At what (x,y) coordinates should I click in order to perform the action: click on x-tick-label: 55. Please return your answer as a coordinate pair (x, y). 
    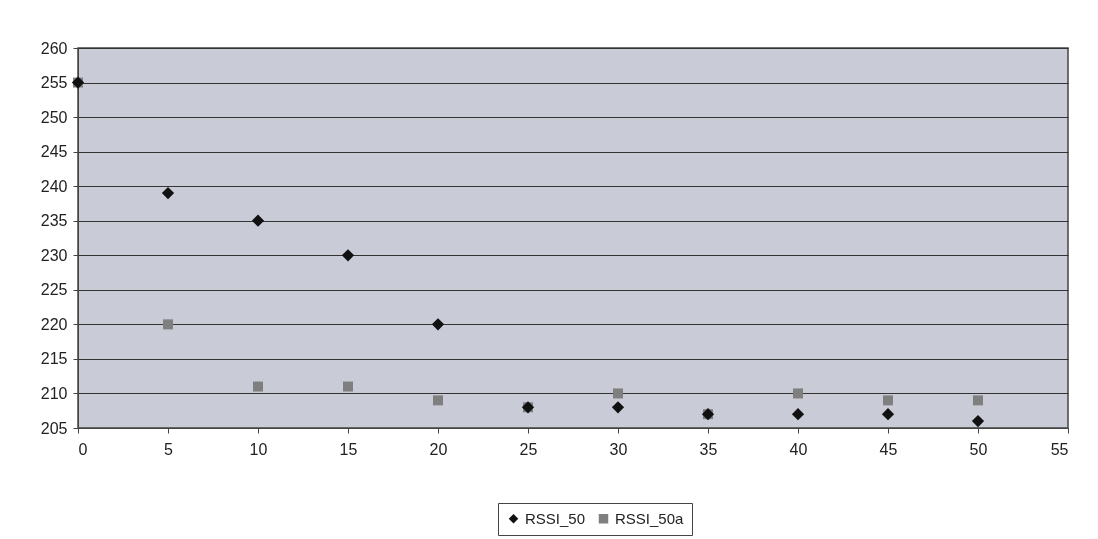
    Looking at the image, I should click on (1059, 449).